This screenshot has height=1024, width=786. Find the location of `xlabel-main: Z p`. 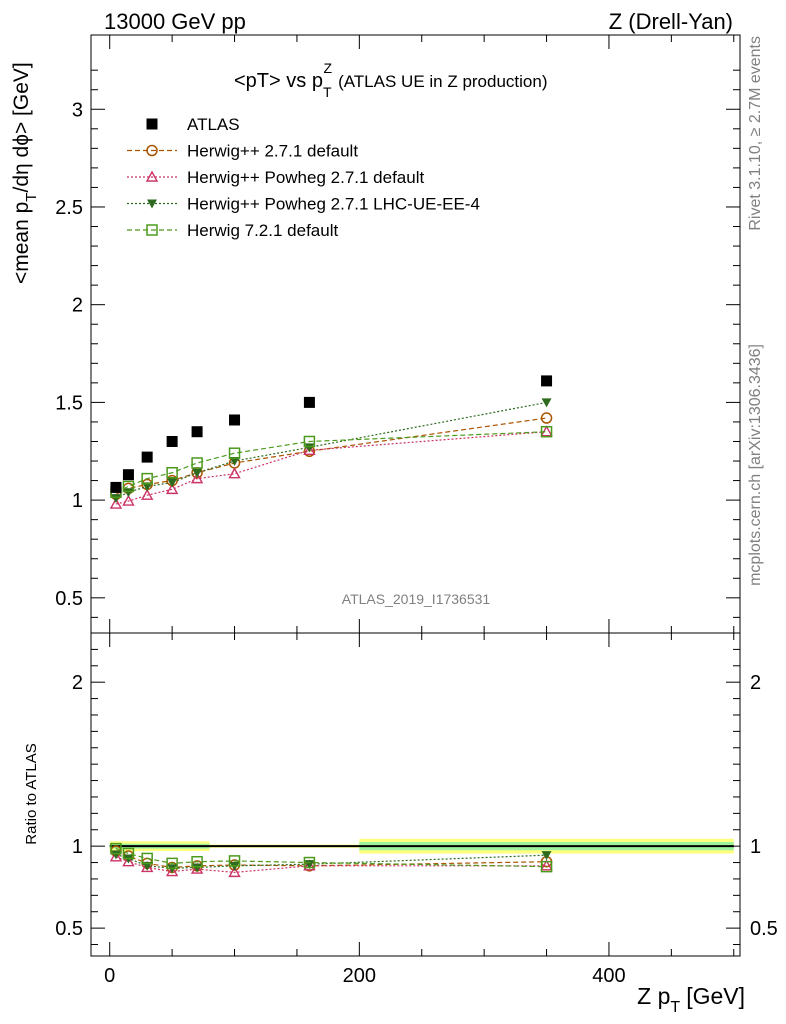

xlabel-main: Z p is located at coordinates (653, 996).